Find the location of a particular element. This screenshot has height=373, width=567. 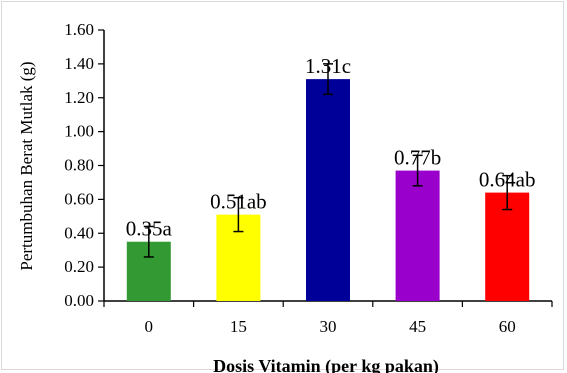

x-tick-label: 60 is located at coordinates (507, 326).